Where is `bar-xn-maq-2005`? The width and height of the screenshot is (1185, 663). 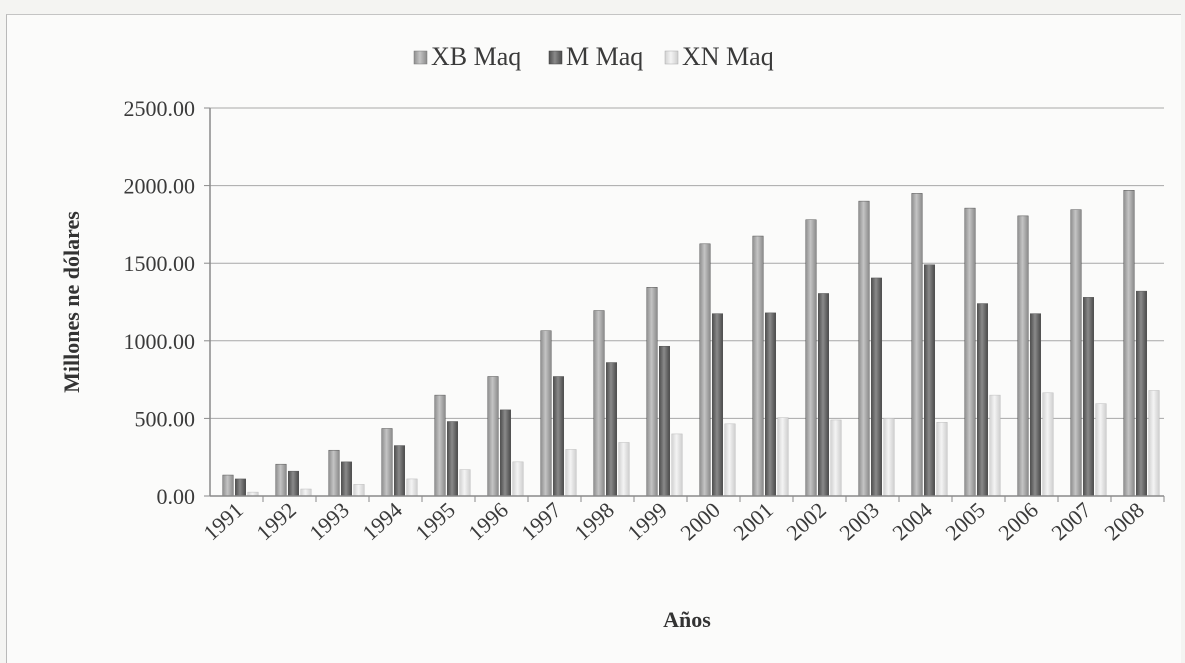
bar-xn-maq-2005 is located at coordinates (995, 445).